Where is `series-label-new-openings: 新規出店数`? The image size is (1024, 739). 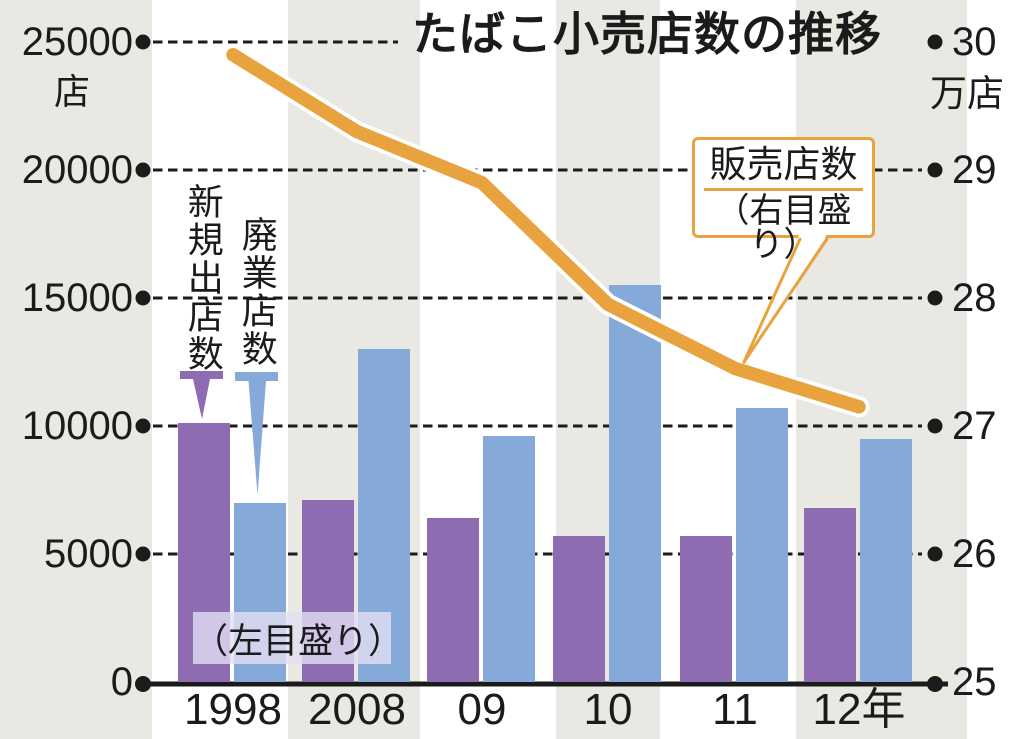 series-label-new-openings: 新規出店数 is located at coordinates (203, 278).